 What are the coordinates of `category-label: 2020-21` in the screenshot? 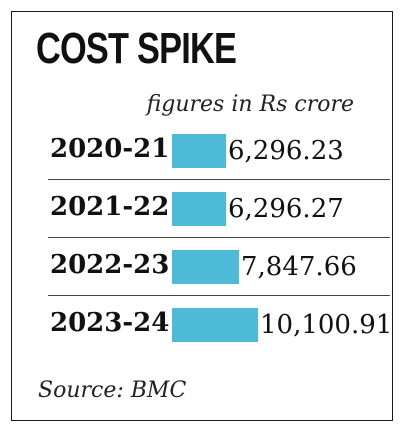 It's located at (110, 149).